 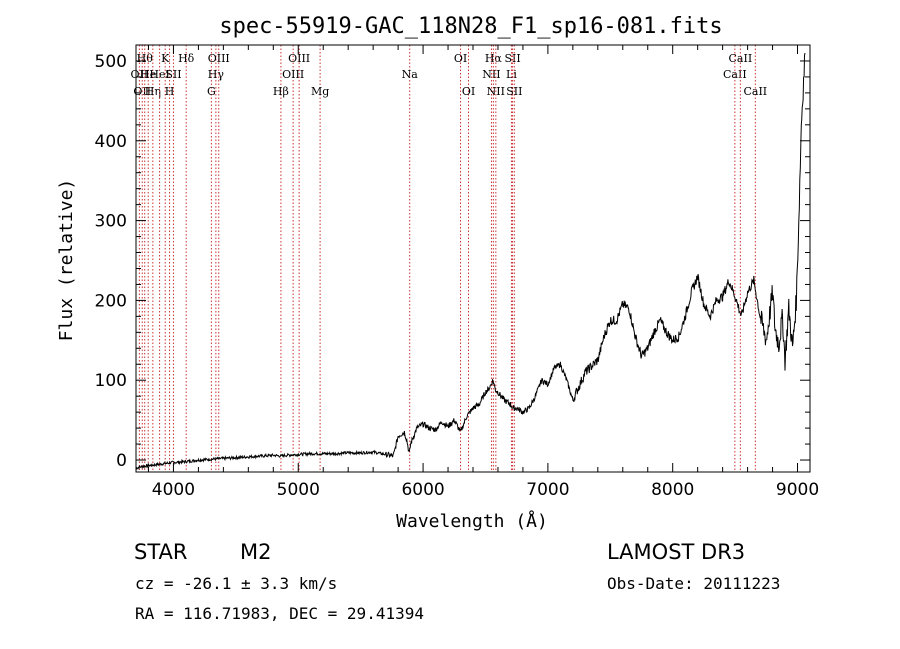 What do you see at coordinates (320, 91) in the screenshot?
I see `spectral-line-label: Mg` at bounding box center [320, 91].